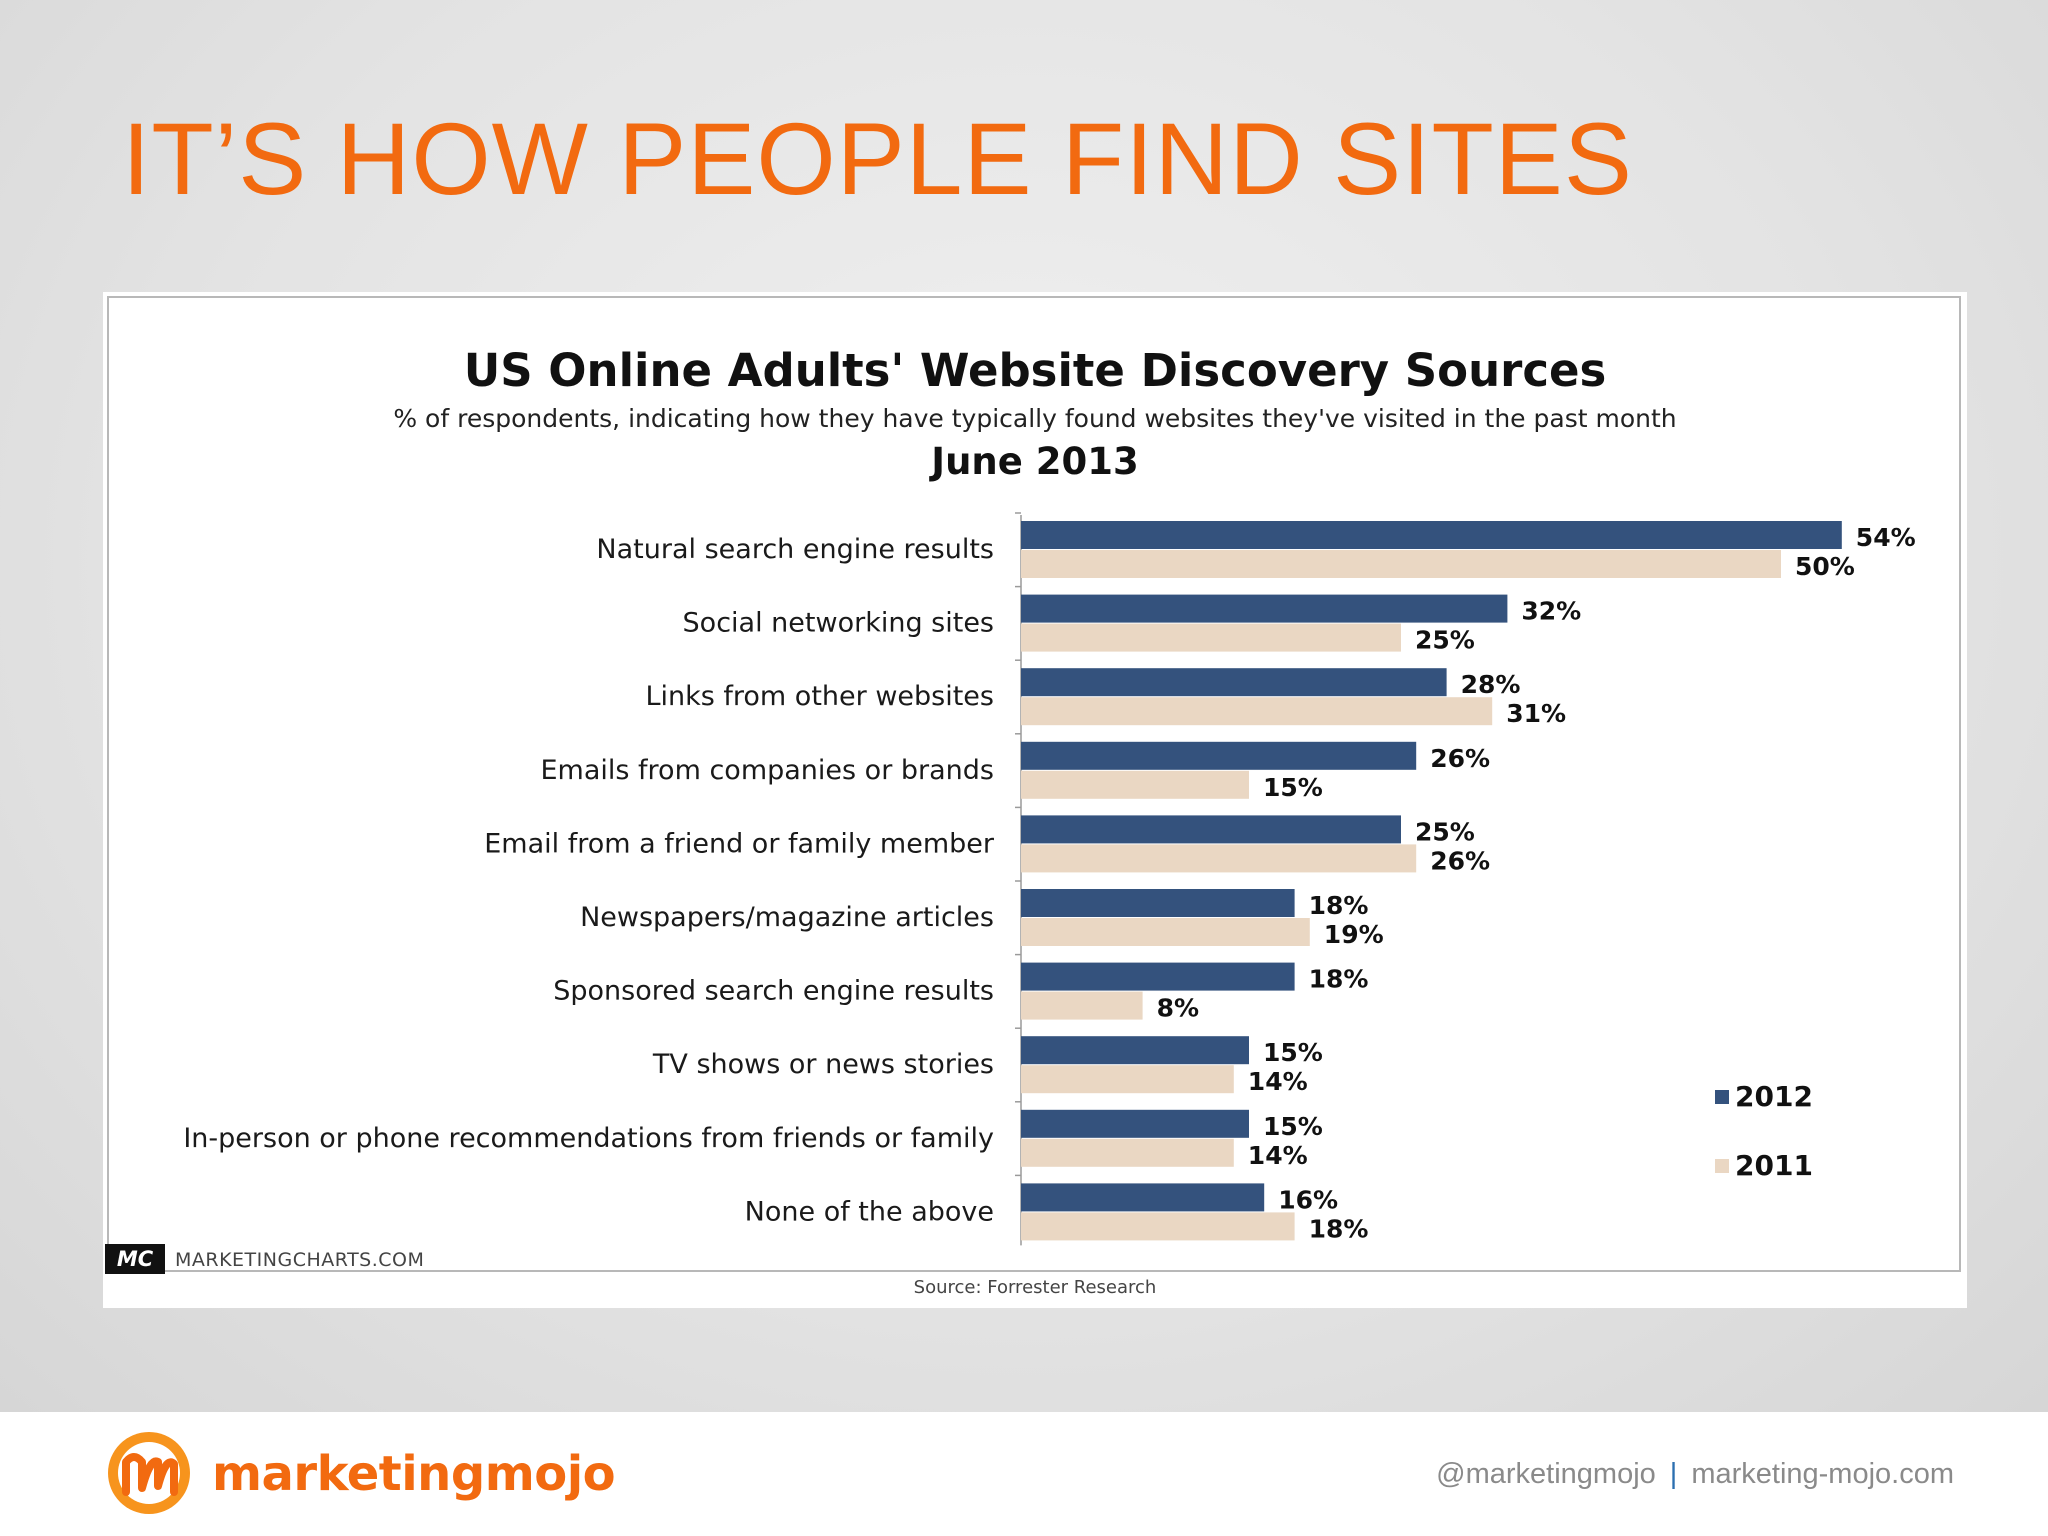 Image resolution: width=2048 pixels, height=1536 pixels. What do you see at coordinates (1293, 787) in the screenshot?
I see `value-label-2011-4: 15%` at bounding box center [1293, 787].